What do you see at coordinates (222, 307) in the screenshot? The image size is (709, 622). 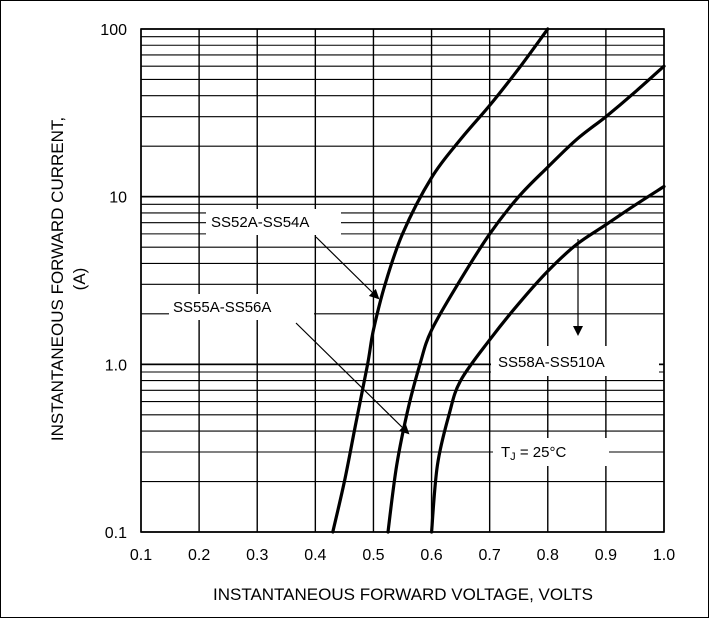 I see `annotation-label-2: SS55A-SS56A` at bounding box center [222, 307].